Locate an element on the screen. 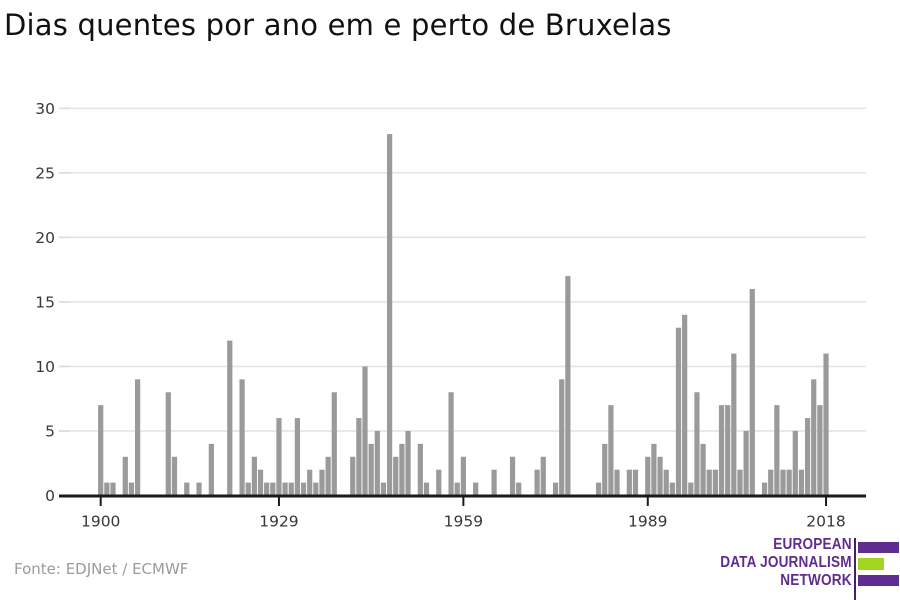 Image resolution: width=900 pixels, height=600 pixels. bar-1923 is located at coordinates (242, 437).